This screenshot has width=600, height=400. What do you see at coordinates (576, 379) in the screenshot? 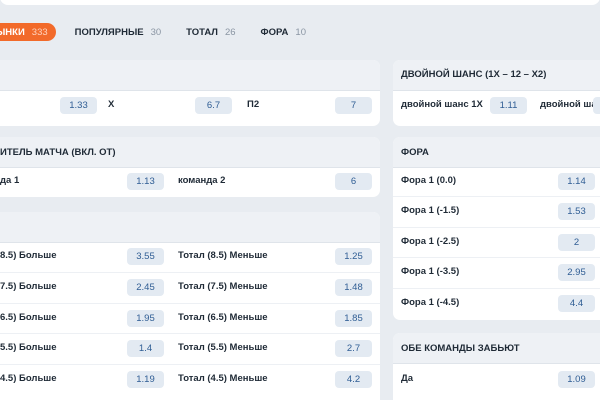
I see `odds-button: 1.09` at bounding box center [576, 379].